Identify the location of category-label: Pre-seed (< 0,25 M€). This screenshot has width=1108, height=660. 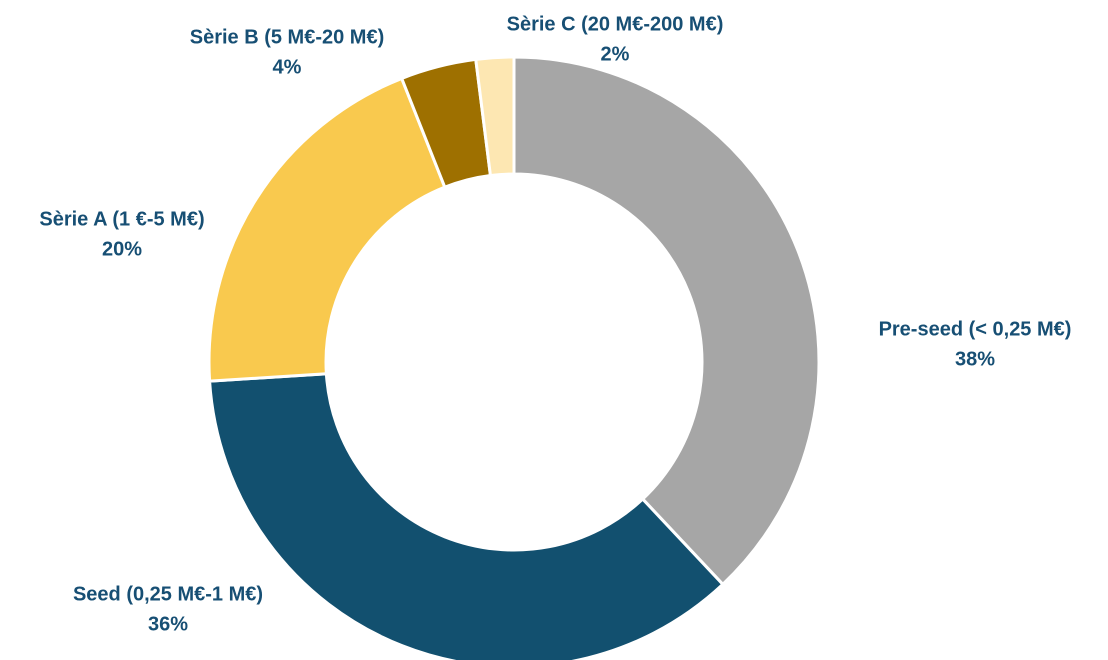
(975, 329).